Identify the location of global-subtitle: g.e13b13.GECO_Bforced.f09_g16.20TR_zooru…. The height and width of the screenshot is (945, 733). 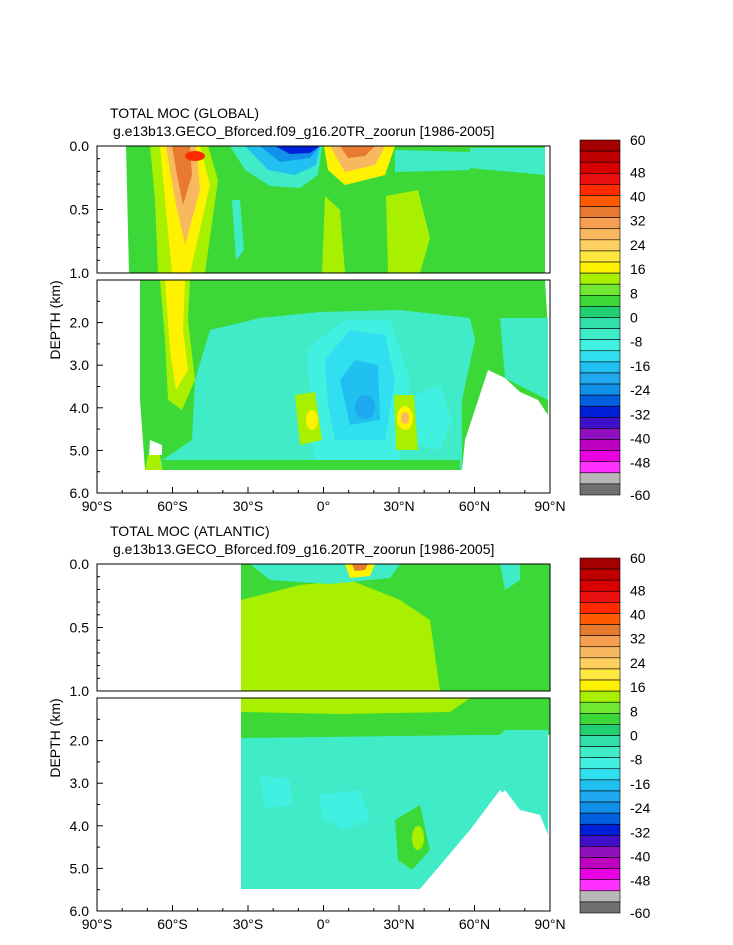
(303, 131).